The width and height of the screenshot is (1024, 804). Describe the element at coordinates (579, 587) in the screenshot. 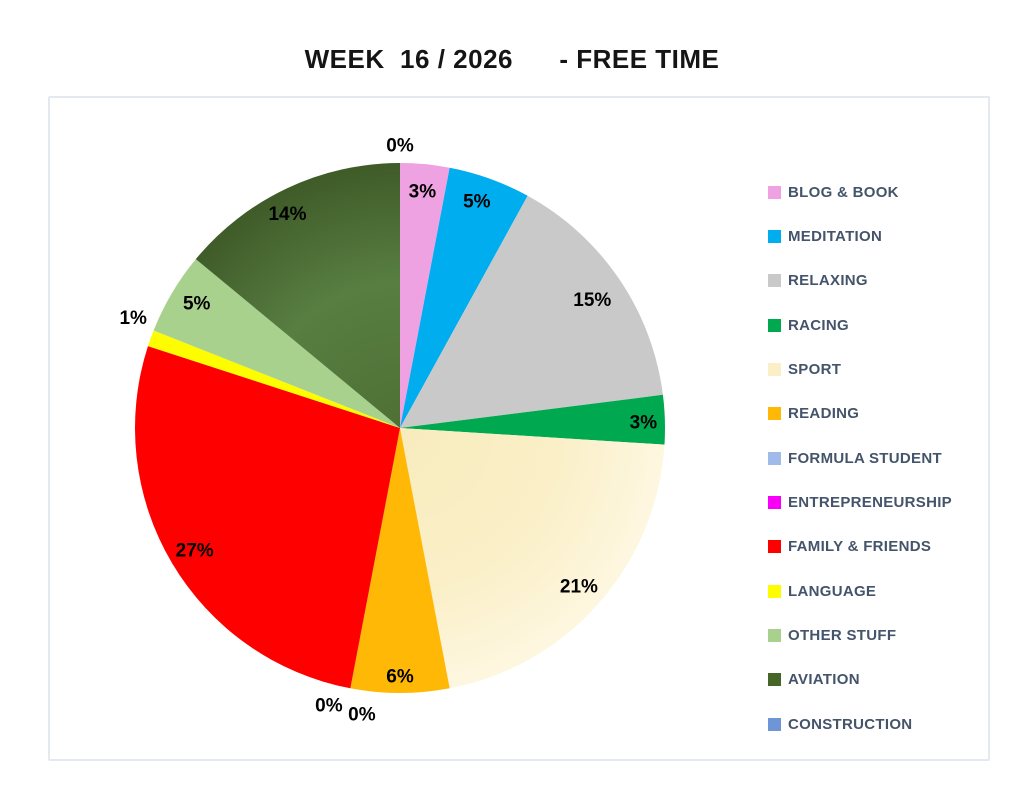

I see `pie-label-sport: 21%` at that location.